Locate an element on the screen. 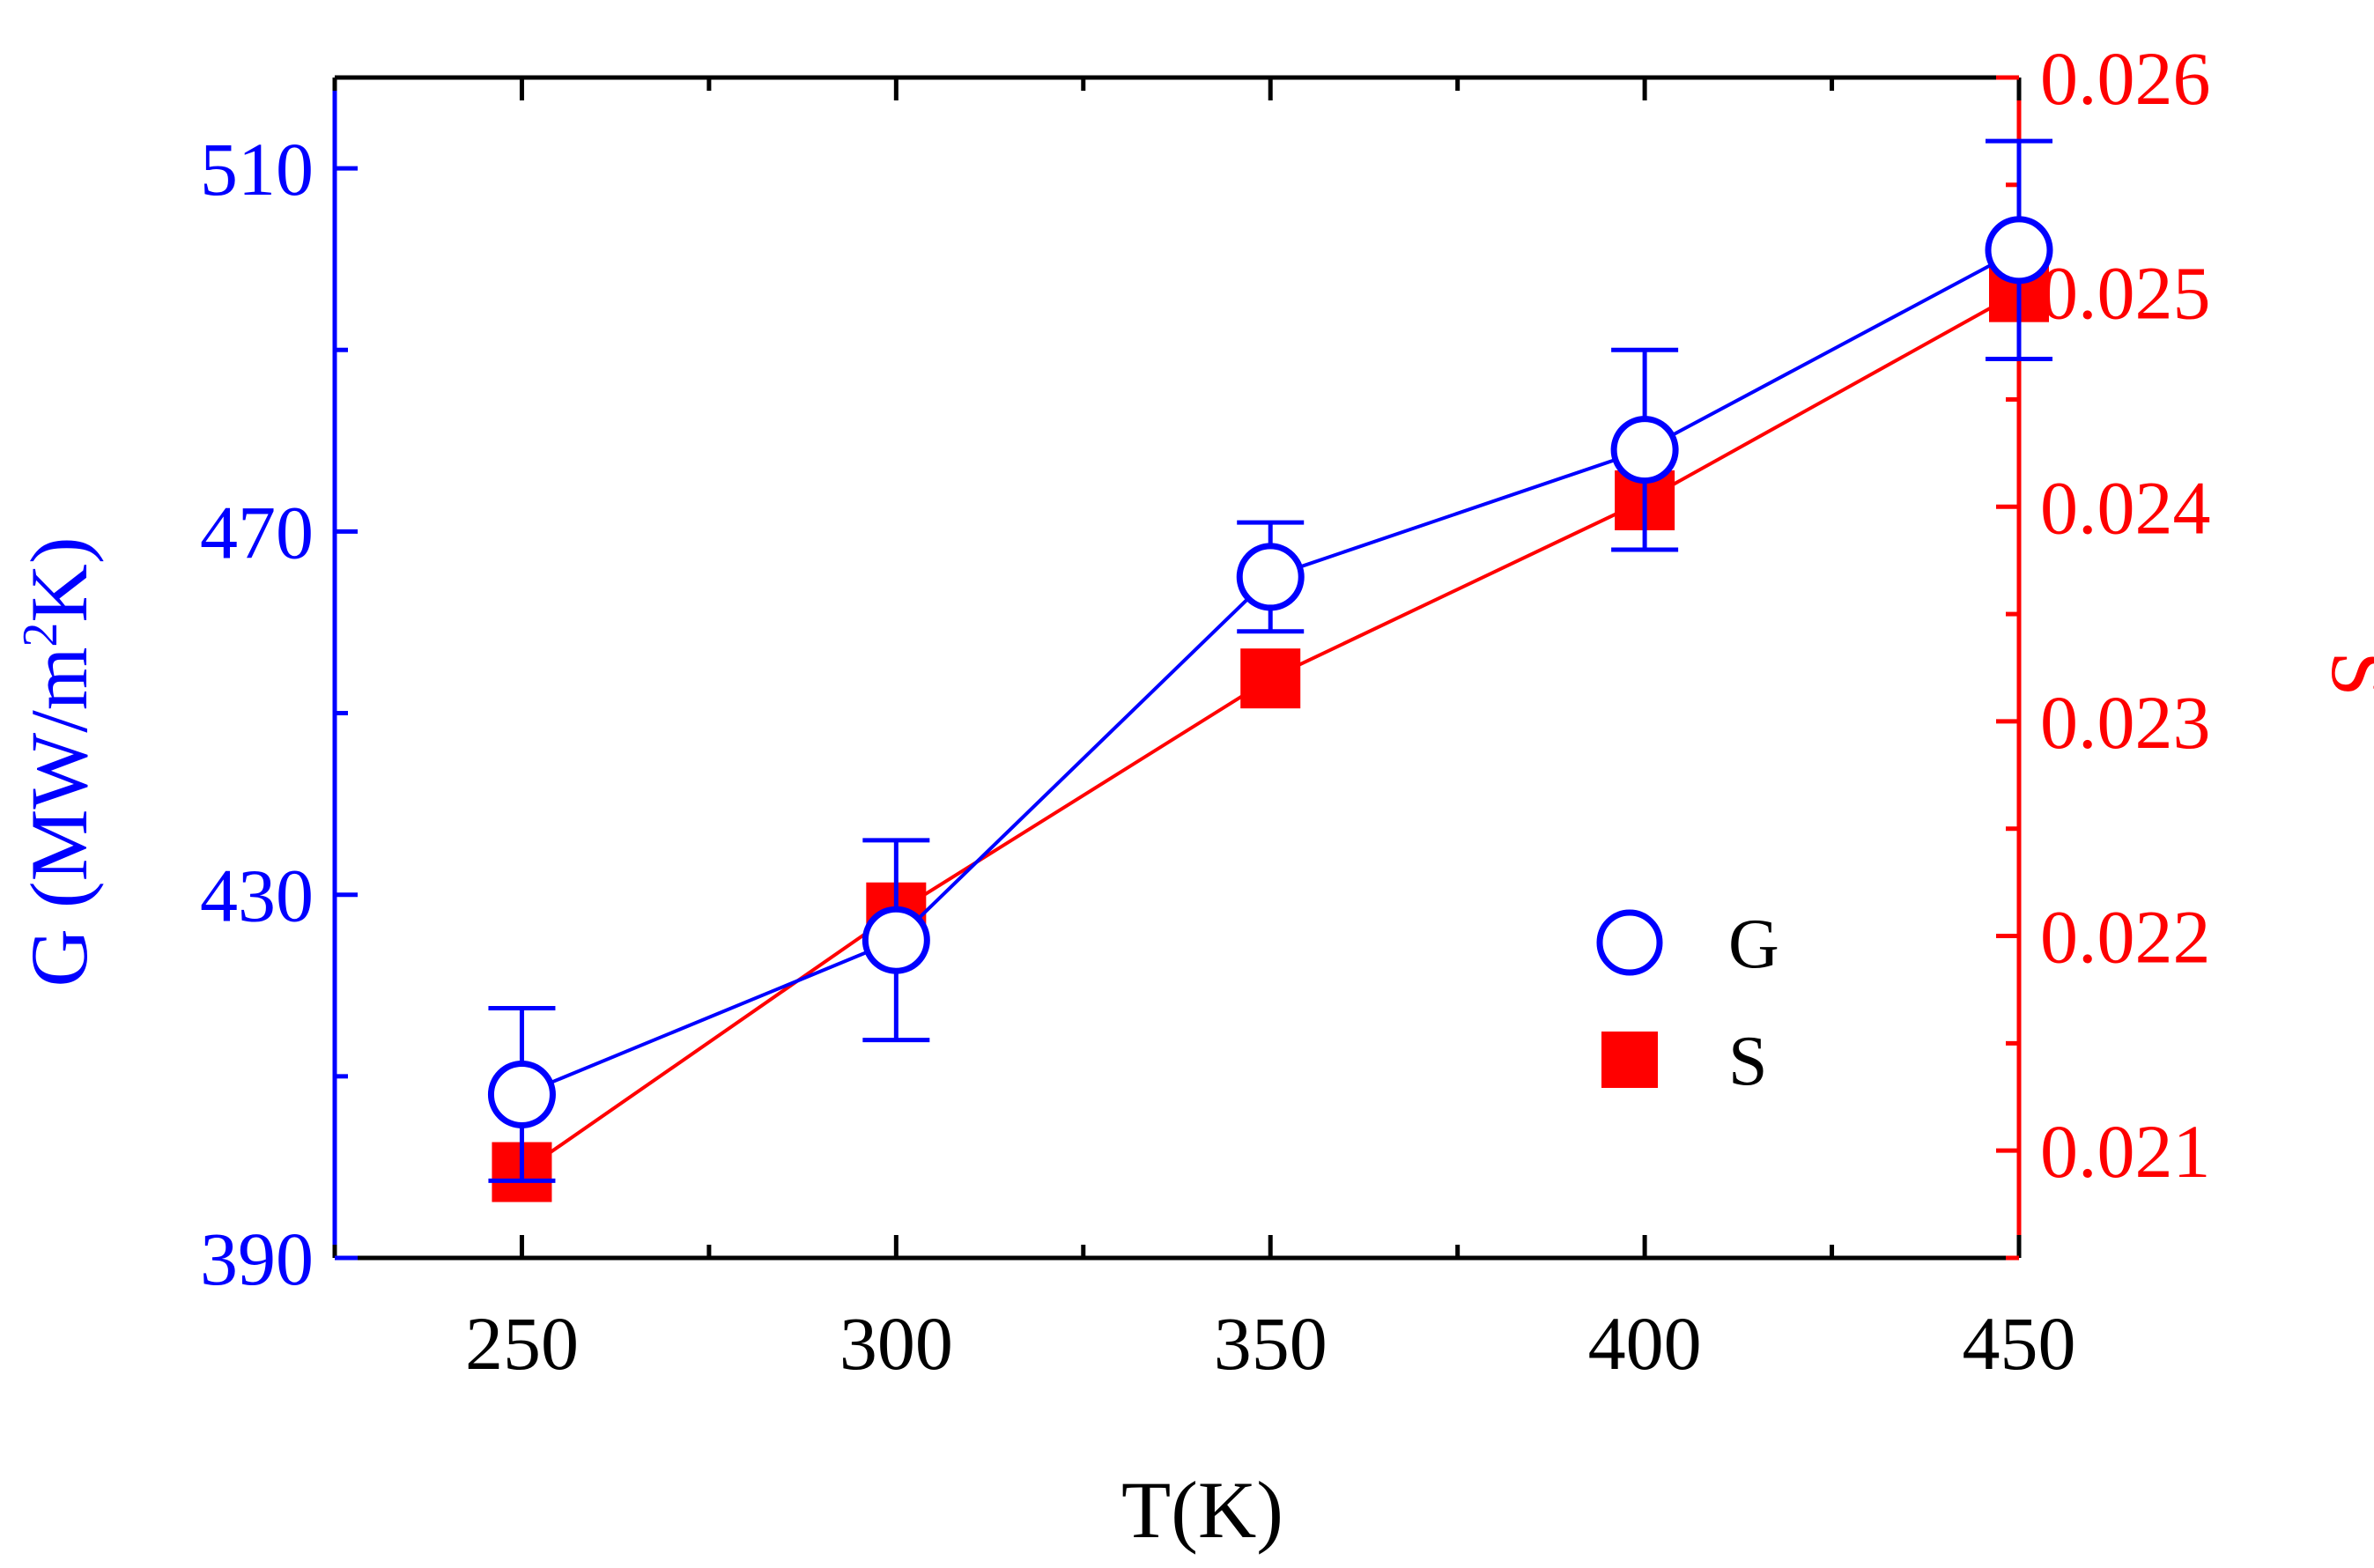  y-tick-label-right: 0.021 is located at coordinates (2125, 1151).